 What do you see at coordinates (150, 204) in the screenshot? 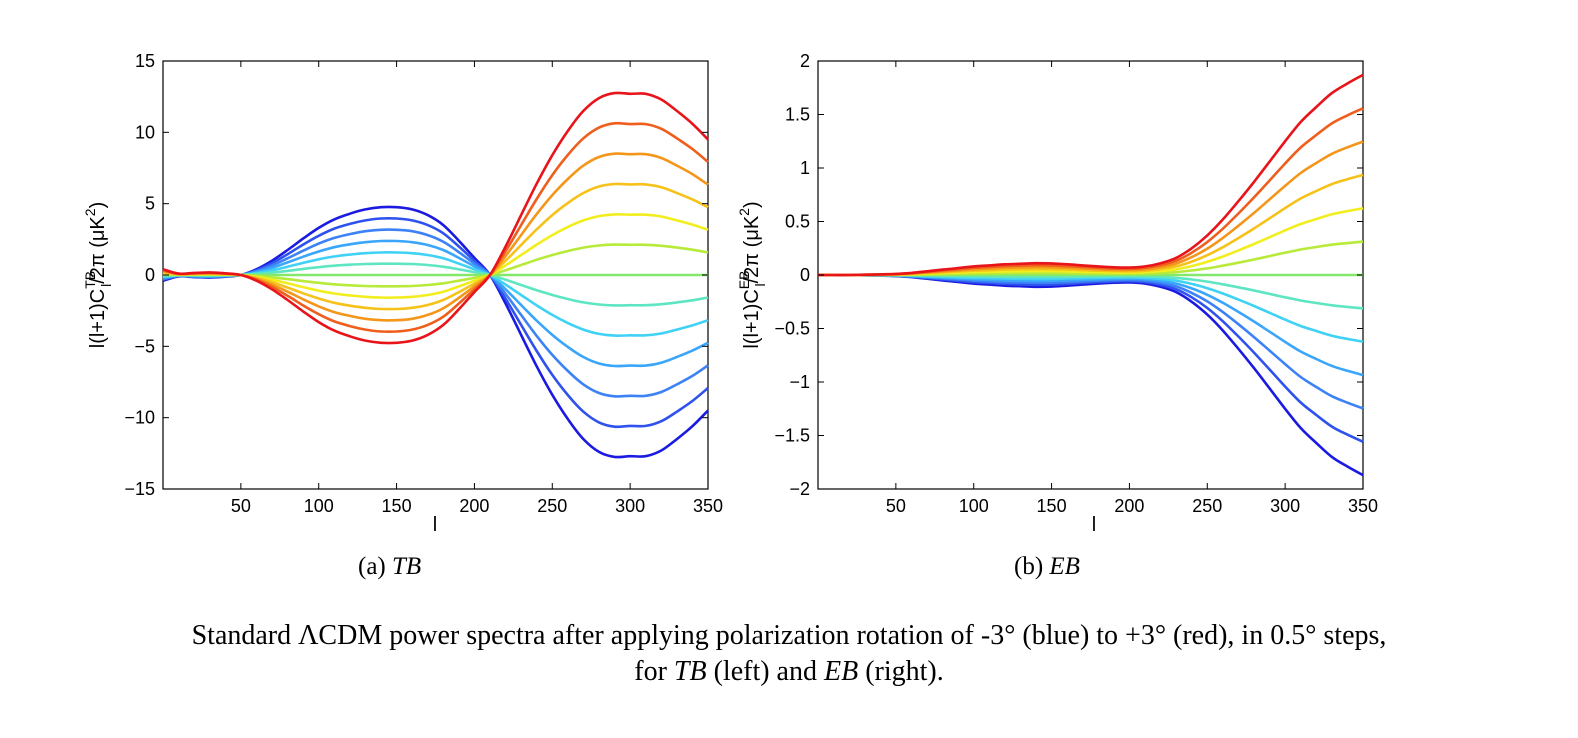
I see `tb-y-tick-label: 5` at bounding box center [150, 204].